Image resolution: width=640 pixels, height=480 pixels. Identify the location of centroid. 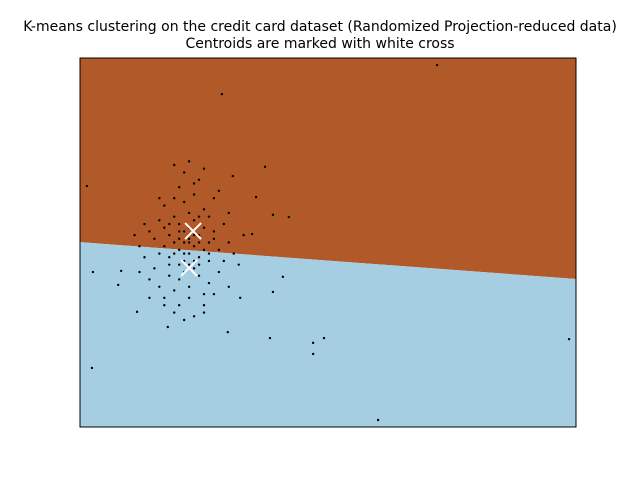
(193, 231).